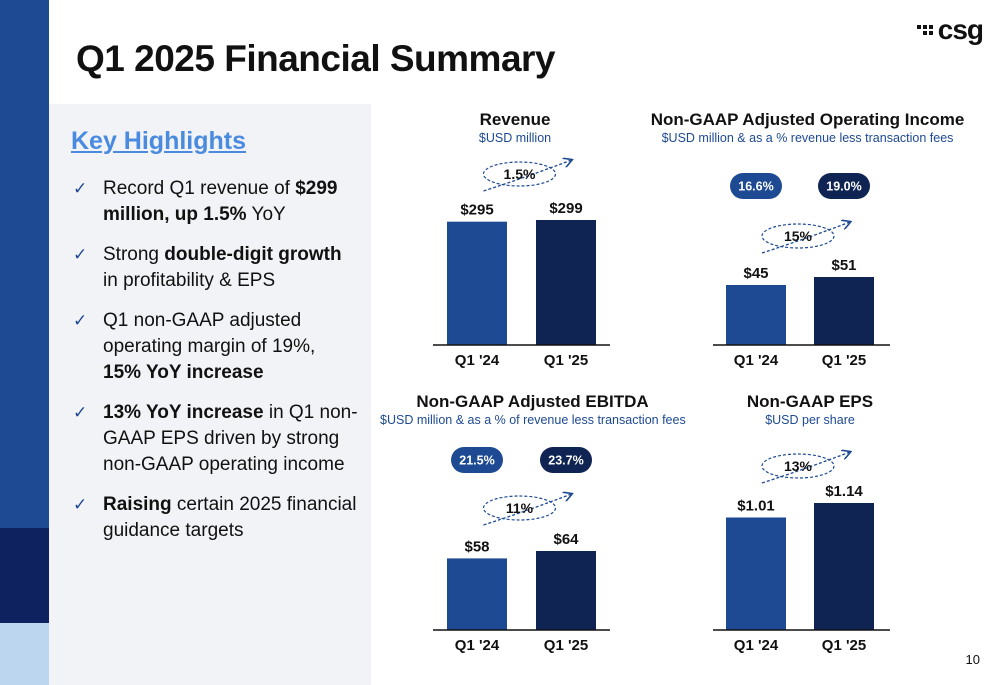 This screenshot has height=685, width=1000. I want to click on chart-subtitle-revenue: $USD million, so click(515, 138).